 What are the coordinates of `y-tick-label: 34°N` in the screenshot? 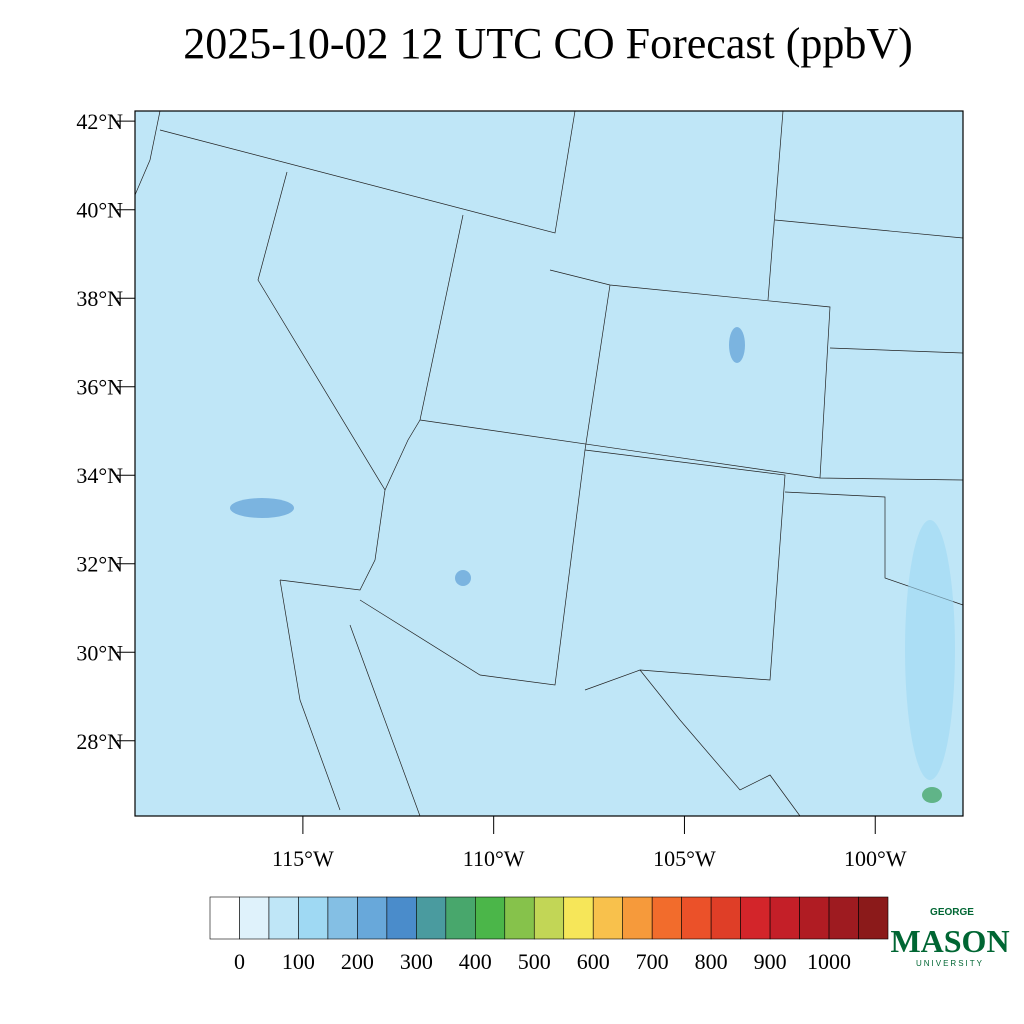 It's located at (99, 475).